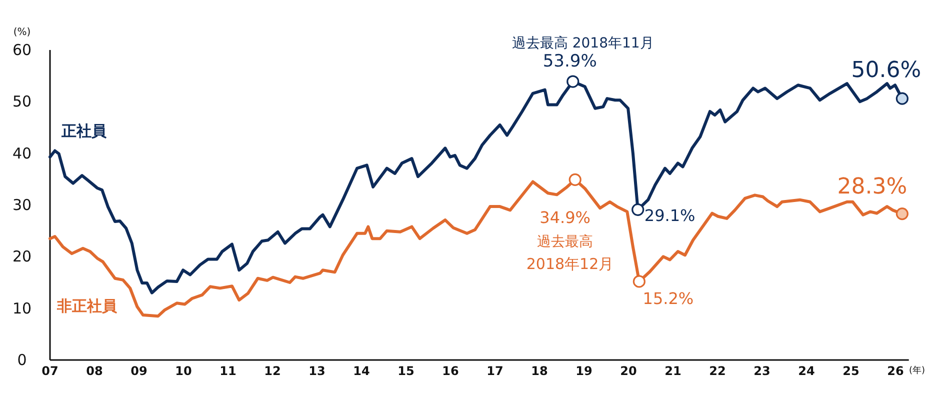 This screenshot has height=399, width=940. I want to click on annotation: 過去最高 2018年11月, so click(583, 44).